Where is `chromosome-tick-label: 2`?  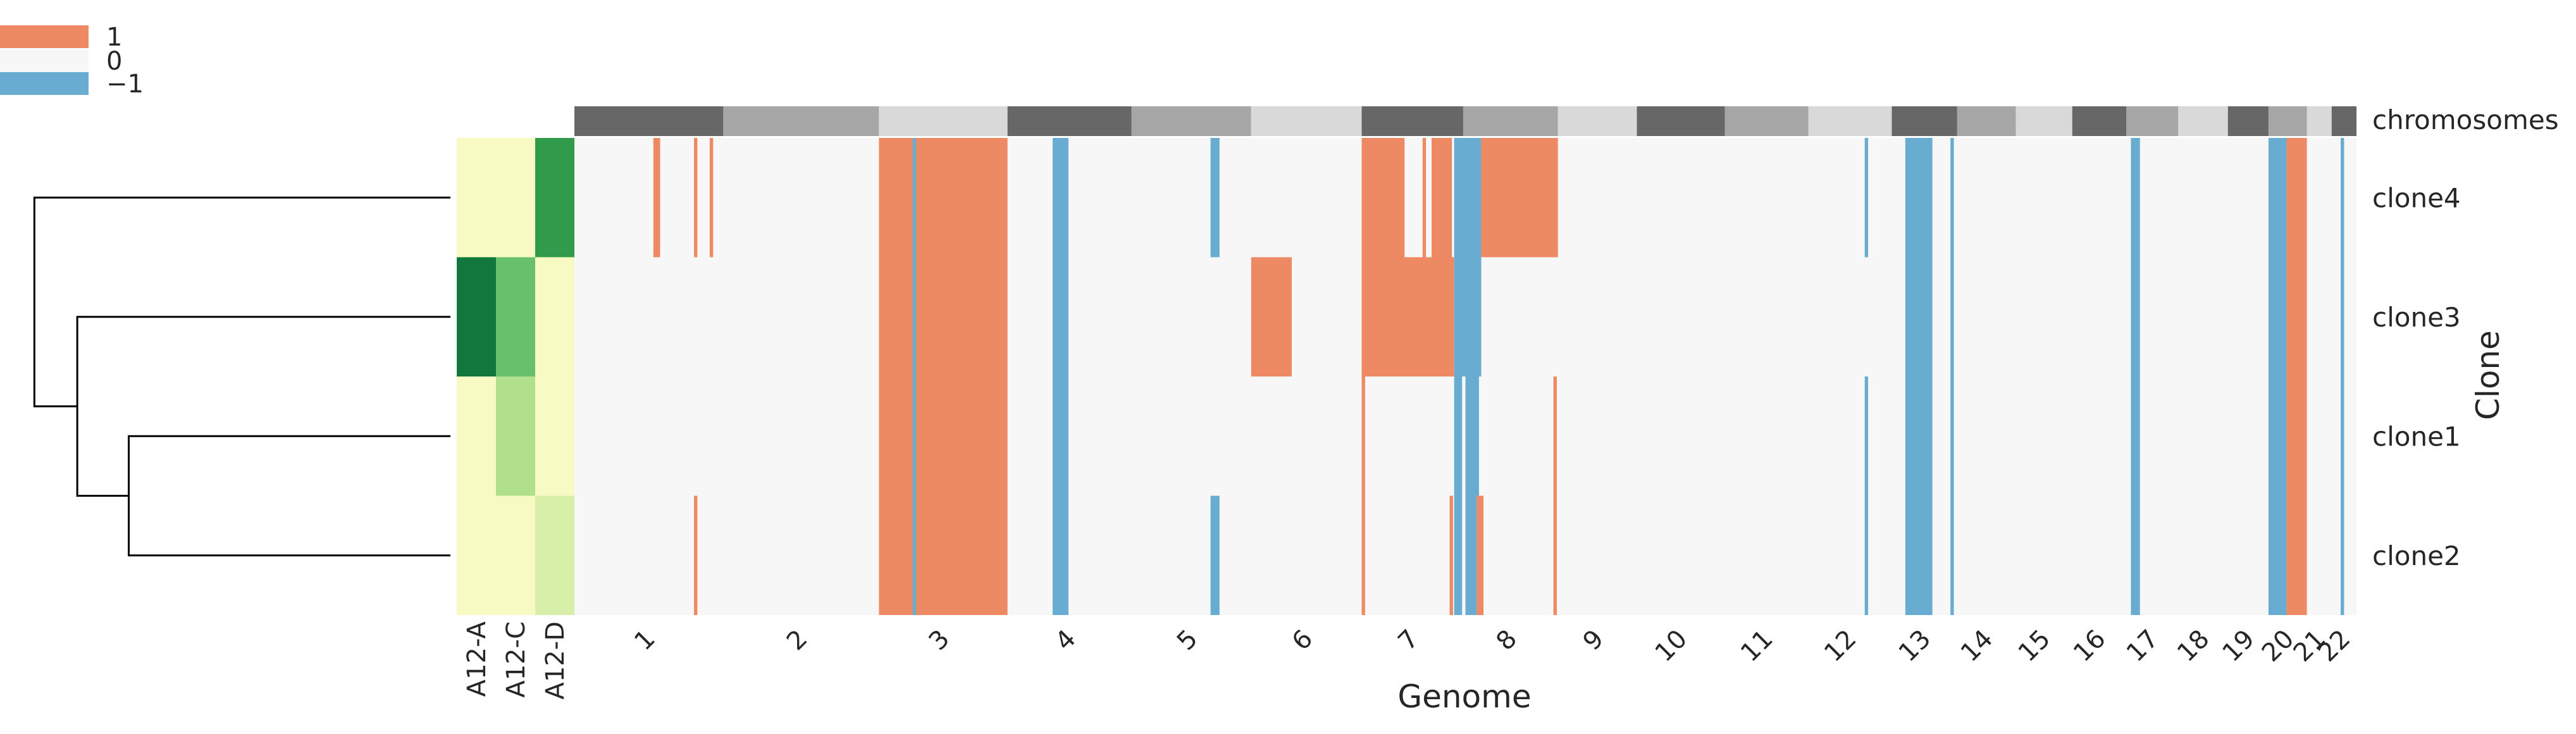
chromosome-tick-label: 2 is located at coordinates (798, 641).